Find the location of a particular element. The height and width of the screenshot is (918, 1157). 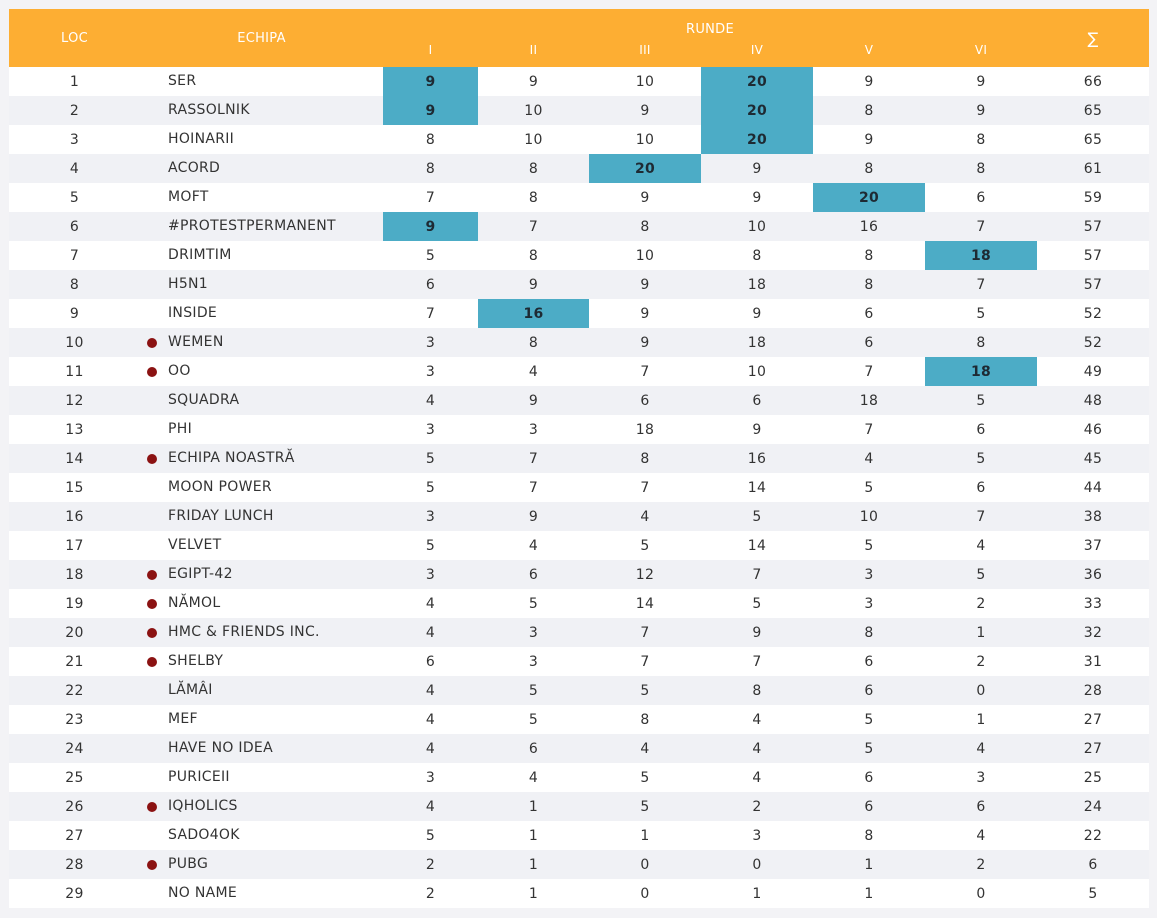

rank-cell: 22 is located at coordinates (74, 690).